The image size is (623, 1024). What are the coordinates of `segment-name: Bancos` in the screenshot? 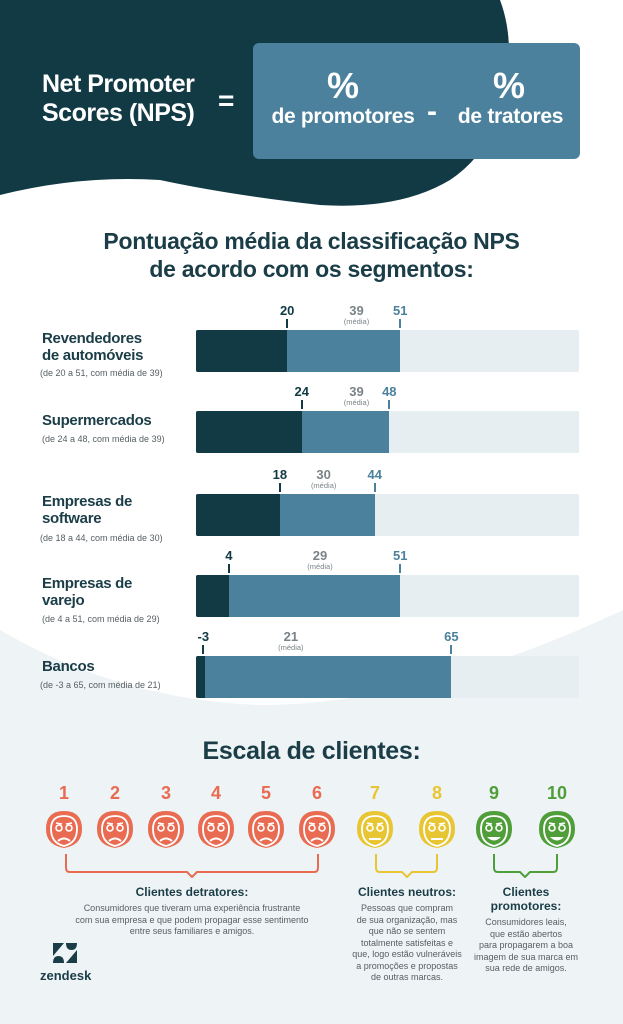 It's located at (68, 666).